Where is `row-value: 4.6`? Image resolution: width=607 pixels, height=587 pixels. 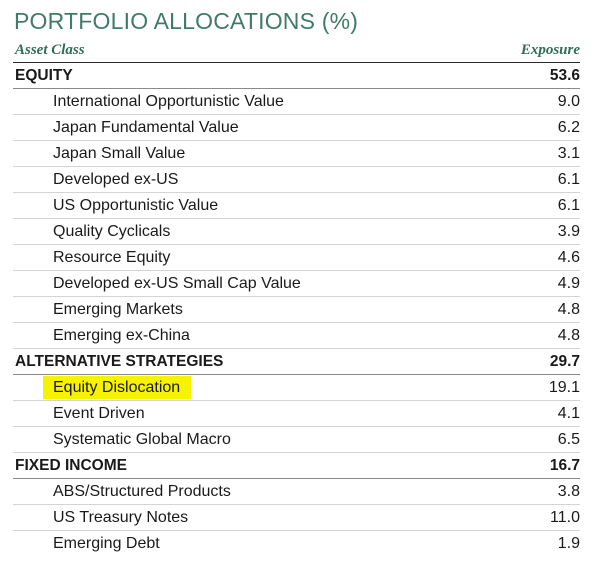 row-value: 4.6 is located at coordinates (568, 257).